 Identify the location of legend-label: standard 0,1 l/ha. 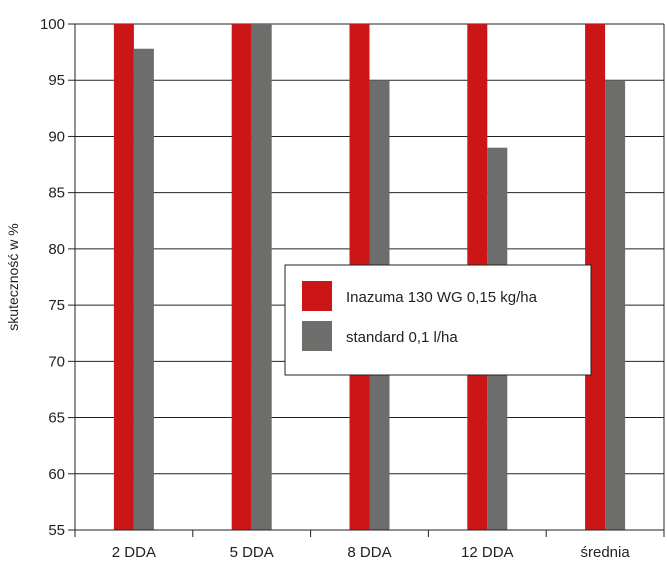
(402, 337).